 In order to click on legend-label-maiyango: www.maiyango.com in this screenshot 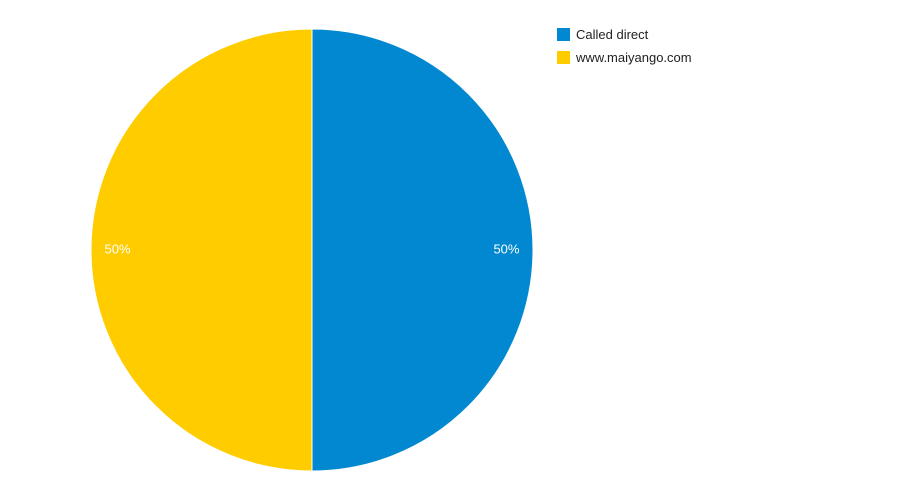, I will do `click(634, 57)`.